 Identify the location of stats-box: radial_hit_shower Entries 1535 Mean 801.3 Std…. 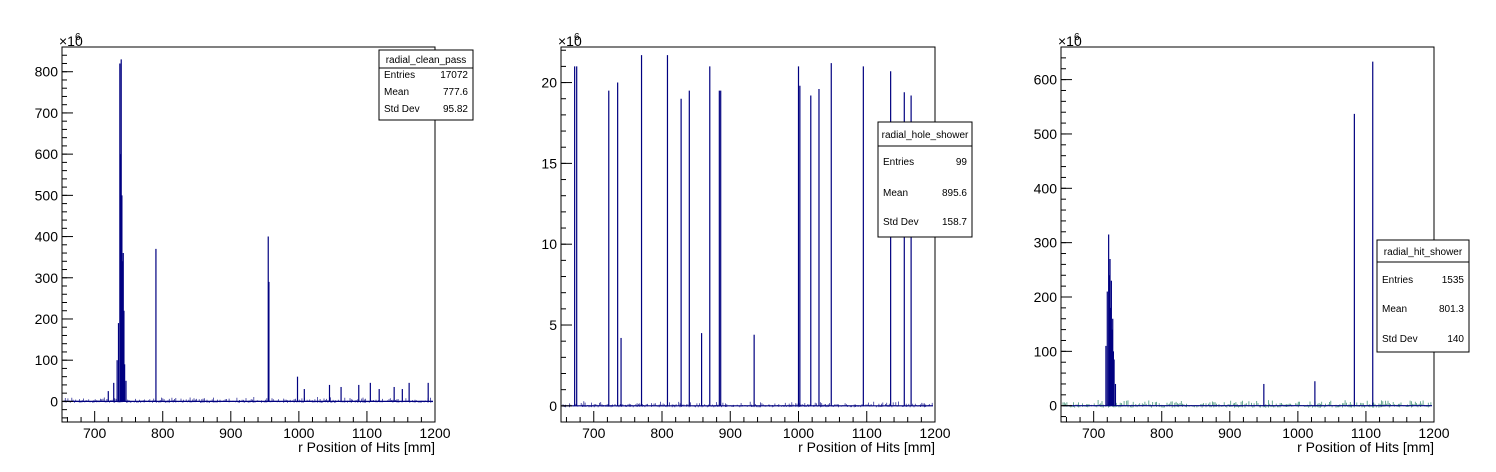
(1423, 296).